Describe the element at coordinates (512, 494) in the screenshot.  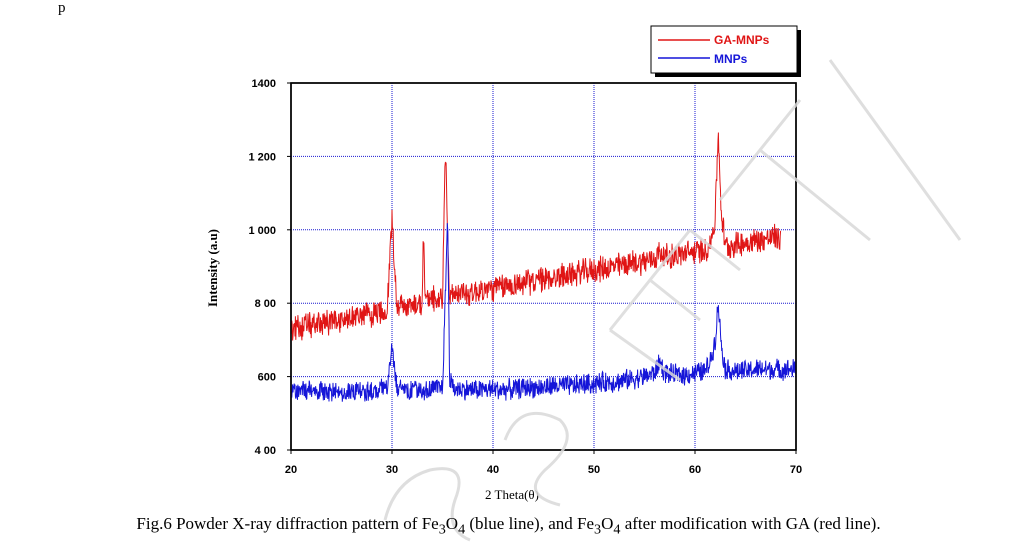
I see `x-axis-title: 2 Theta(θ)` at that location.